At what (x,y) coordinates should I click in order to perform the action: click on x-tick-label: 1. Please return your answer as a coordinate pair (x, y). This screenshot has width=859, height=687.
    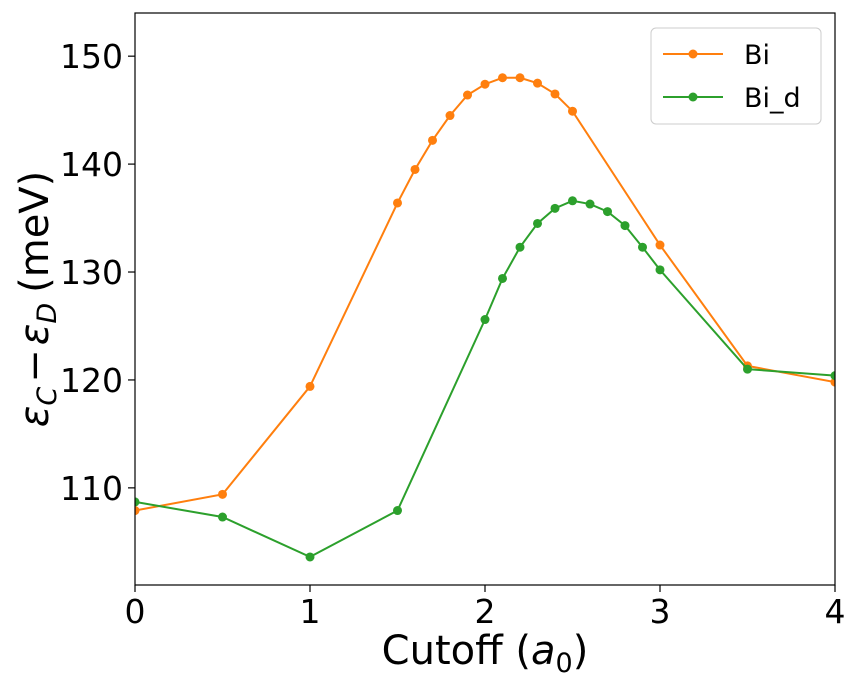
    Looking at the image, I should click on (310, 611).